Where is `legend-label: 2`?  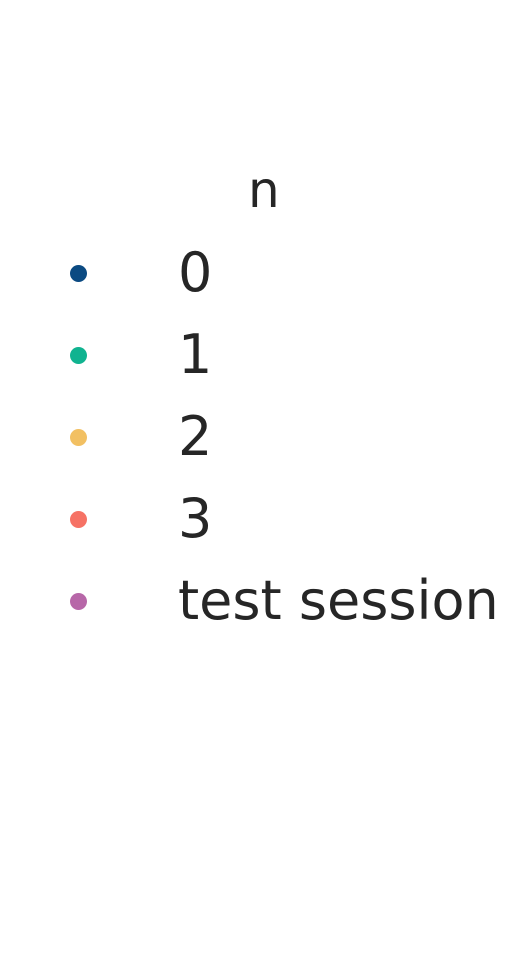 legend-label: 2 is located at coordinates (195, 436).